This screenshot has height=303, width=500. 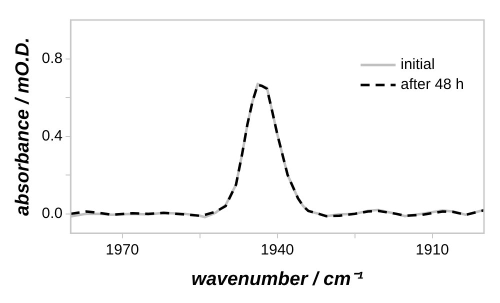 What do you see at coordinates (277, 249) in the screenshot?
I see `x-tick-label: 1940` at bounding box center [277, 249].